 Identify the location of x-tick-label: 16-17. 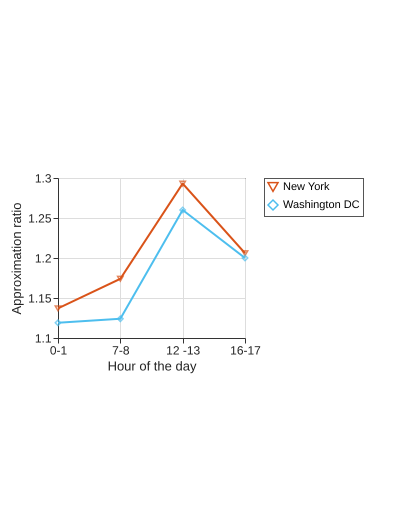
(246, 351).